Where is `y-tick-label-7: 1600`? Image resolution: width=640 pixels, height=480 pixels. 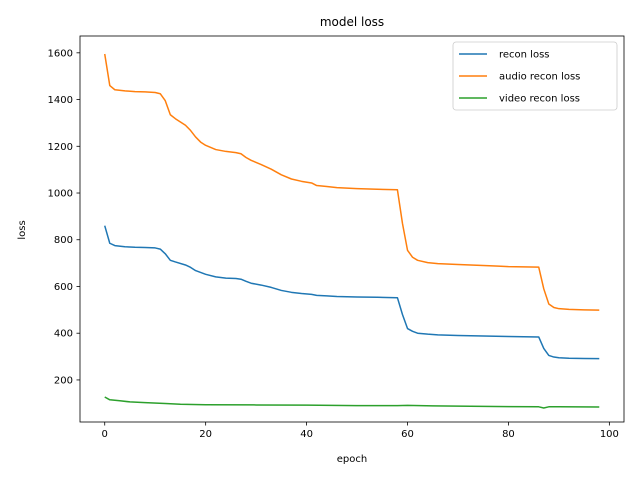
y-tick-label-7: 1600 is located at coordinates (60, 53).